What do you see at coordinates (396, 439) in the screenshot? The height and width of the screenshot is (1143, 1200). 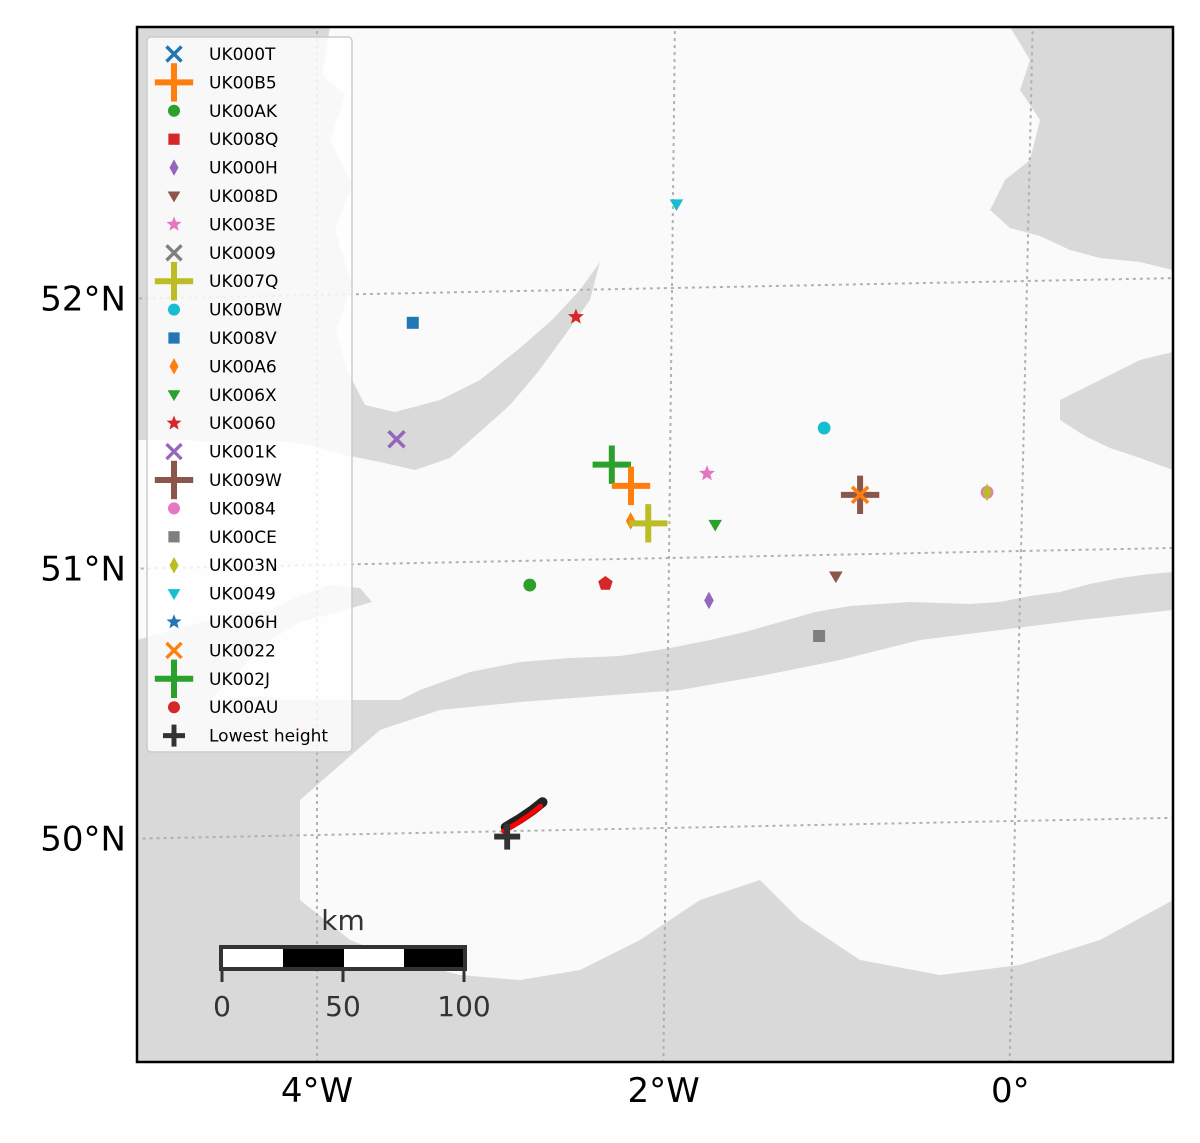 I see `marker-uk001k` at bounding box center [396, 439].